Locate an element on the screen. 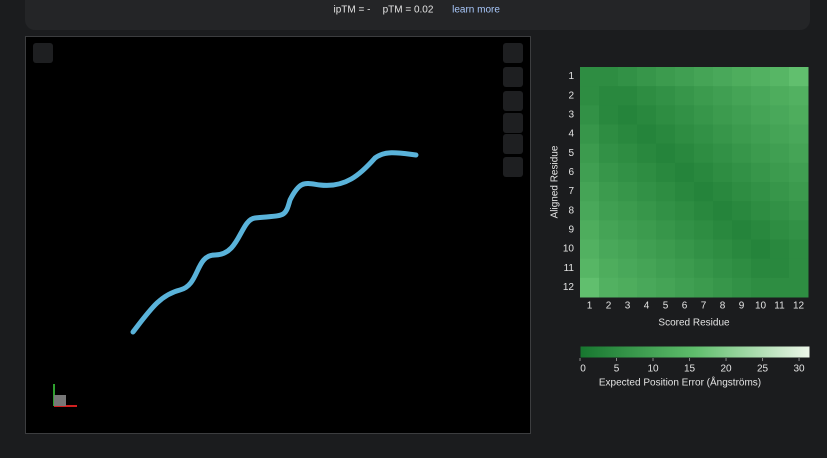 This screenshot has height=458, width=827. protein-ribbon is located at coordinates (274, 242).